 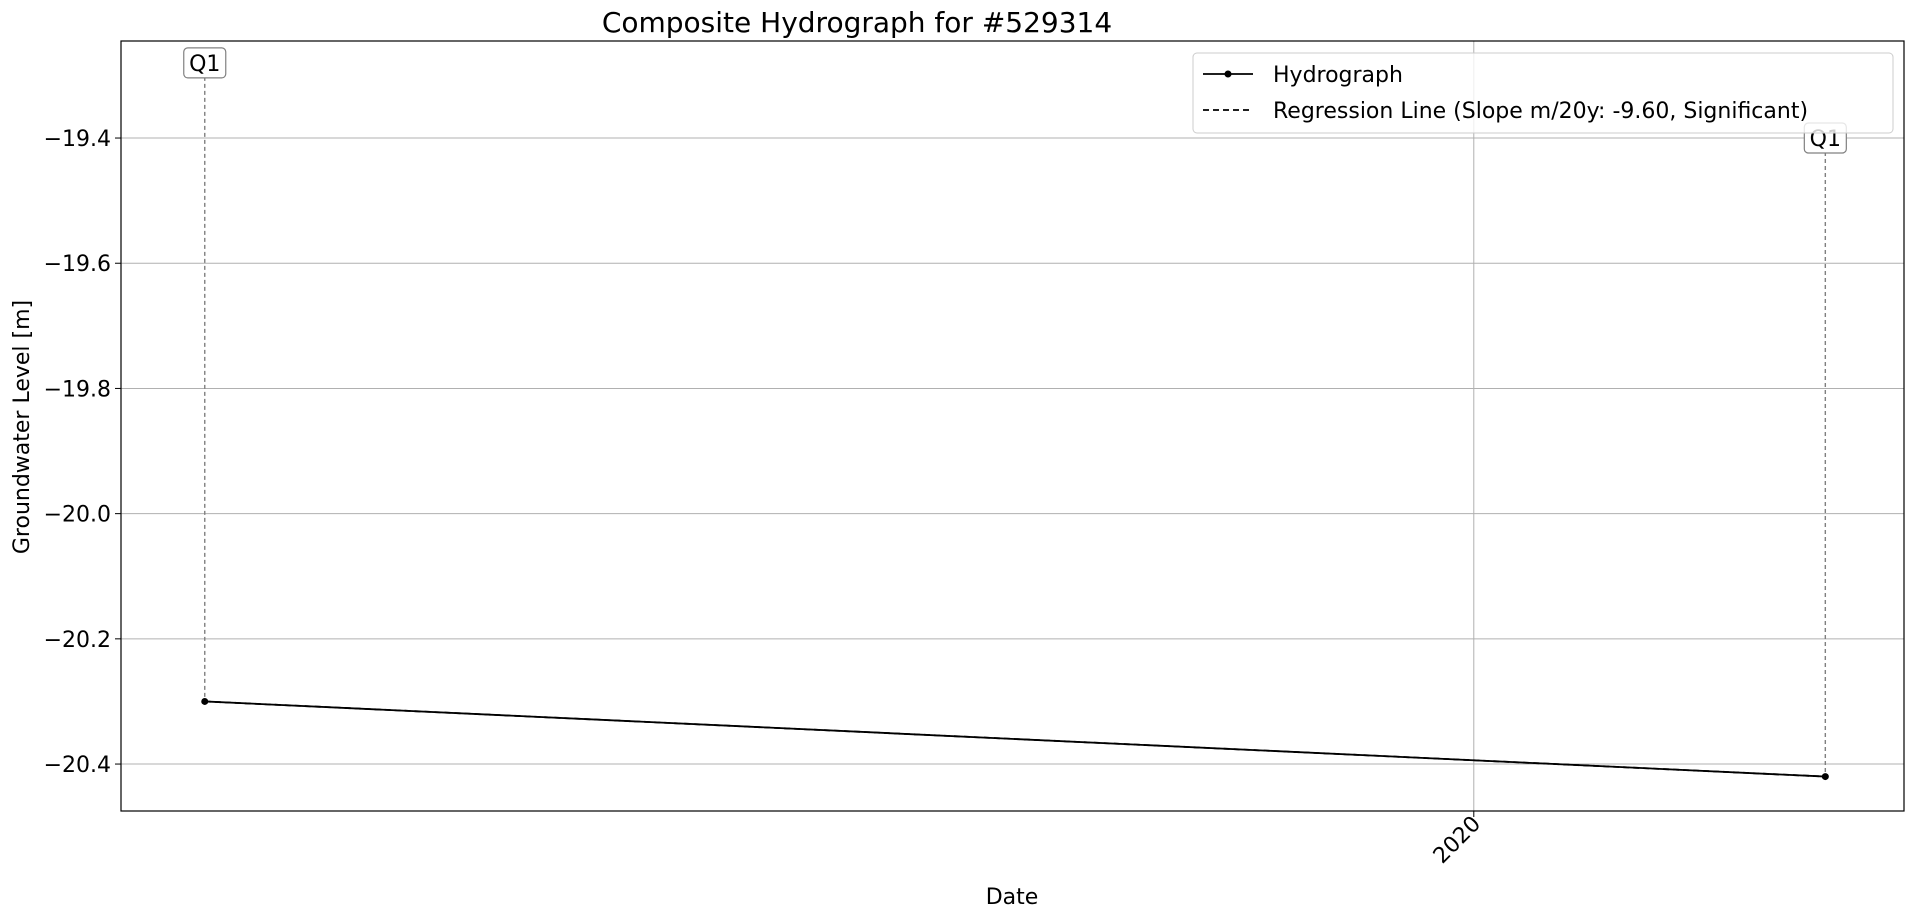 I want to click on y-tick-label: −19.4, so click(x=77, y=139).